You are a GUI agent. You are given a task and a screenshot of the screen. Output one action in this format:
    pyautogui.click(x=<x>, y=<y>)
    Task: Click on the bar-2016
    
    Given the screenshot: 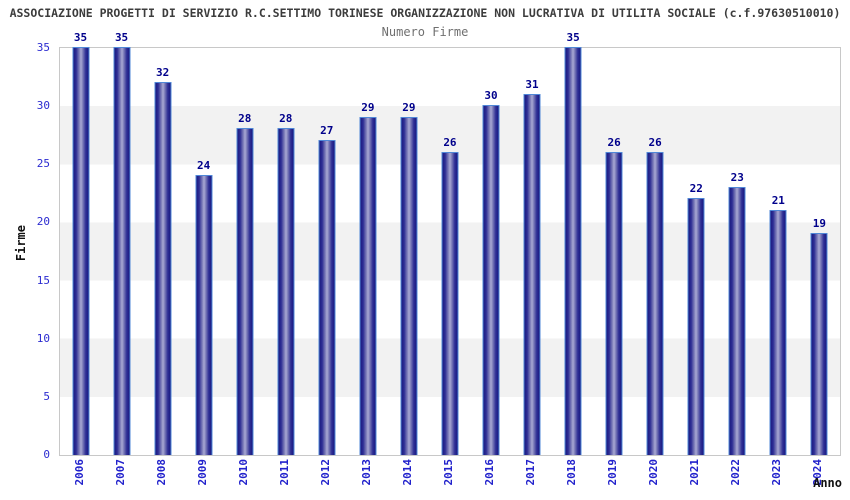 What is the action you would take?
    pyautogui.click(x=491, y=280)
    